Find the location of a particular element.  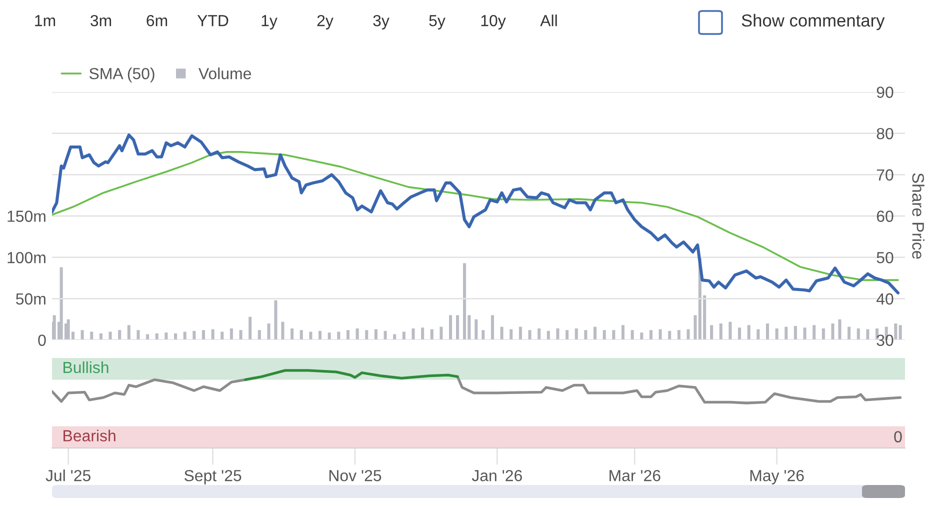

text: 6m is located at coordinates (157, 20).